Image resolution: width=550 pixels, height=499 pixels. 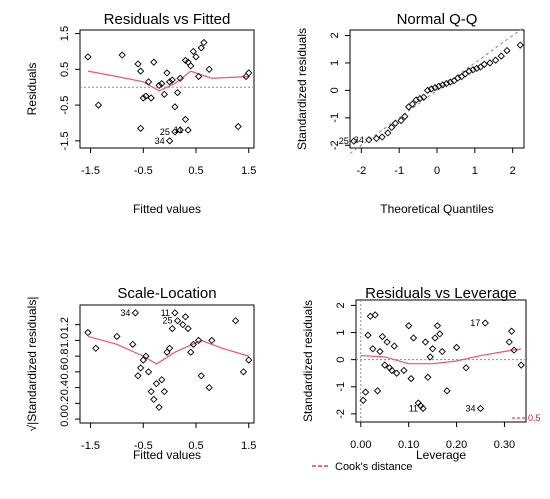 I want to click on y-tick-label: 0.4, so click(x=65, y=387).